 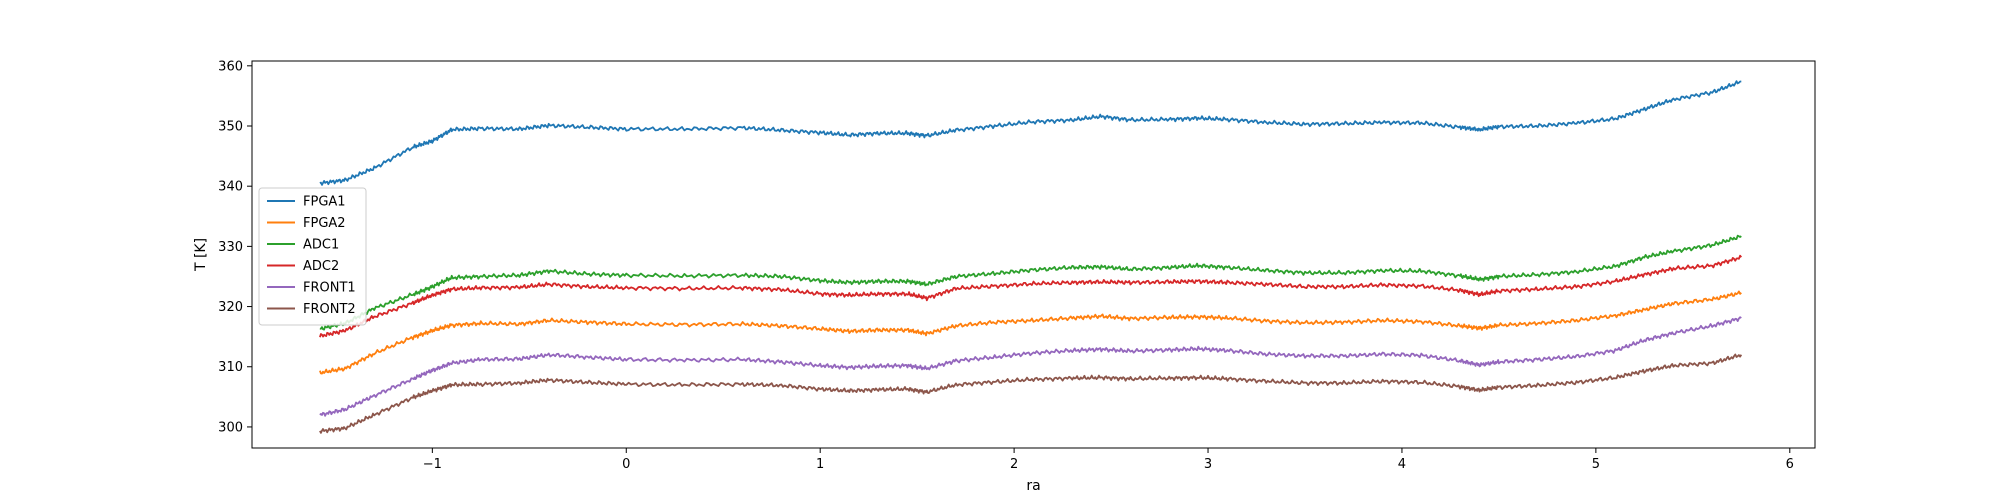 What do you see at coordinates (230, 367) in the screenshot?
I see `y-tick-label: 310` at bounding box center [230, 367].